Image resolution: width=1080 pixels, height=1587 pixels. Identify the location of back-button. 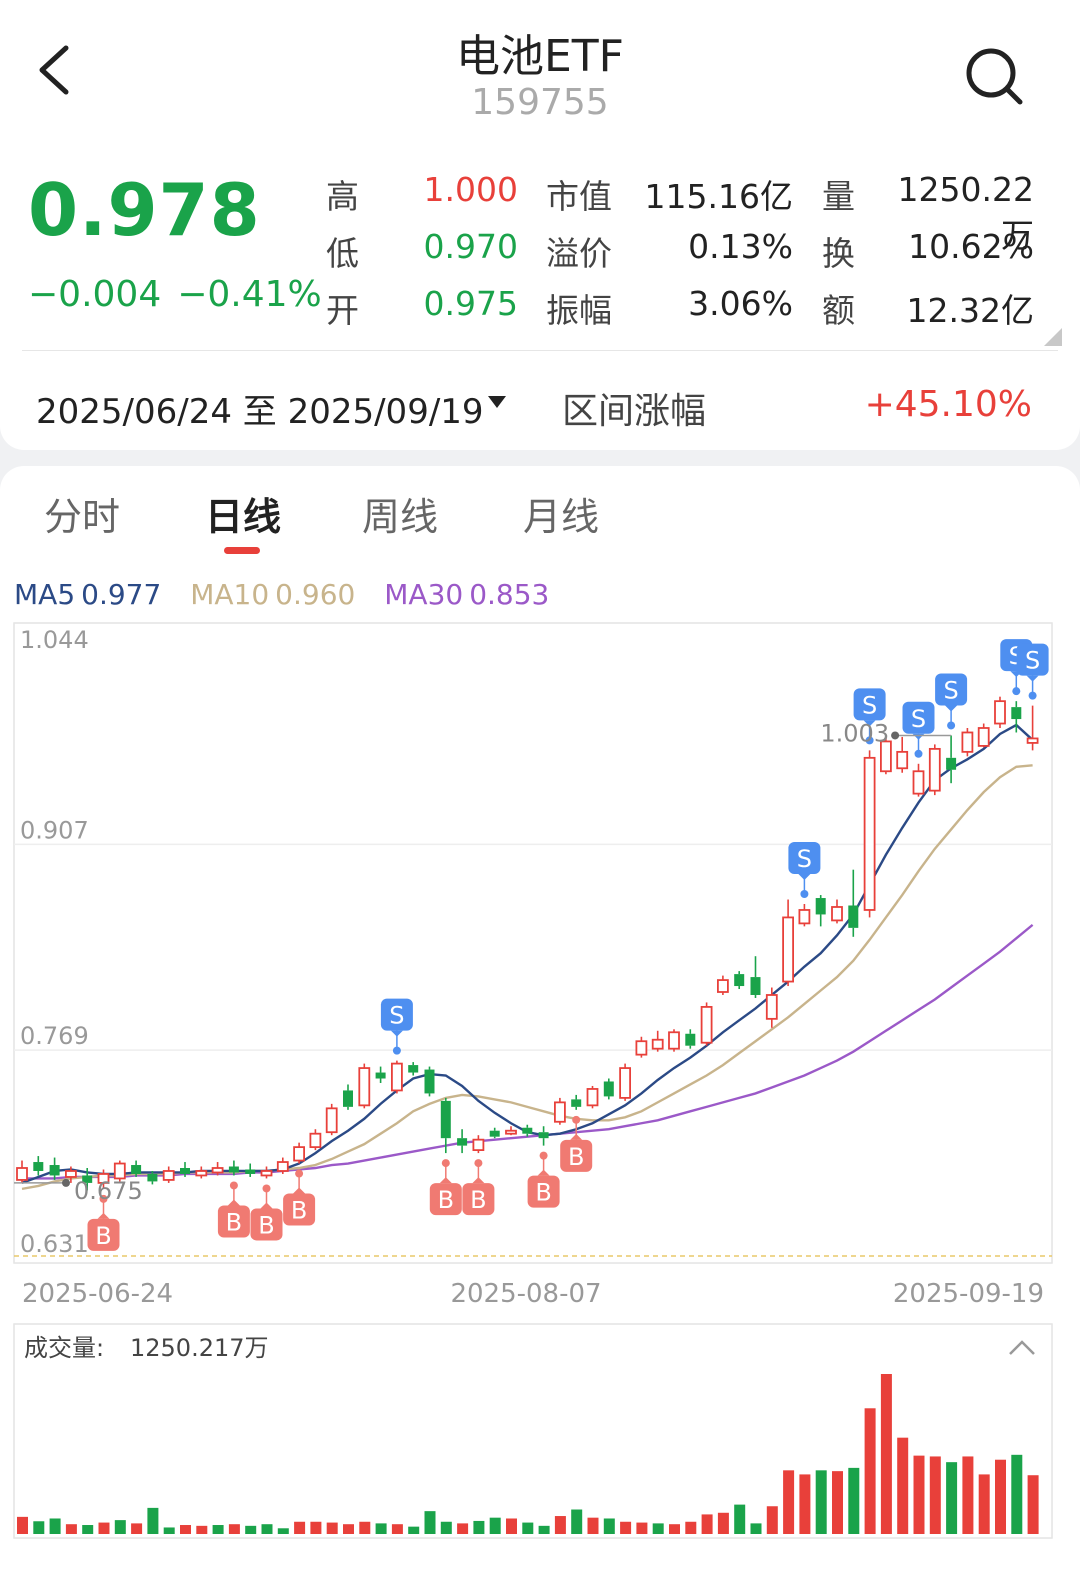
(58, 70).